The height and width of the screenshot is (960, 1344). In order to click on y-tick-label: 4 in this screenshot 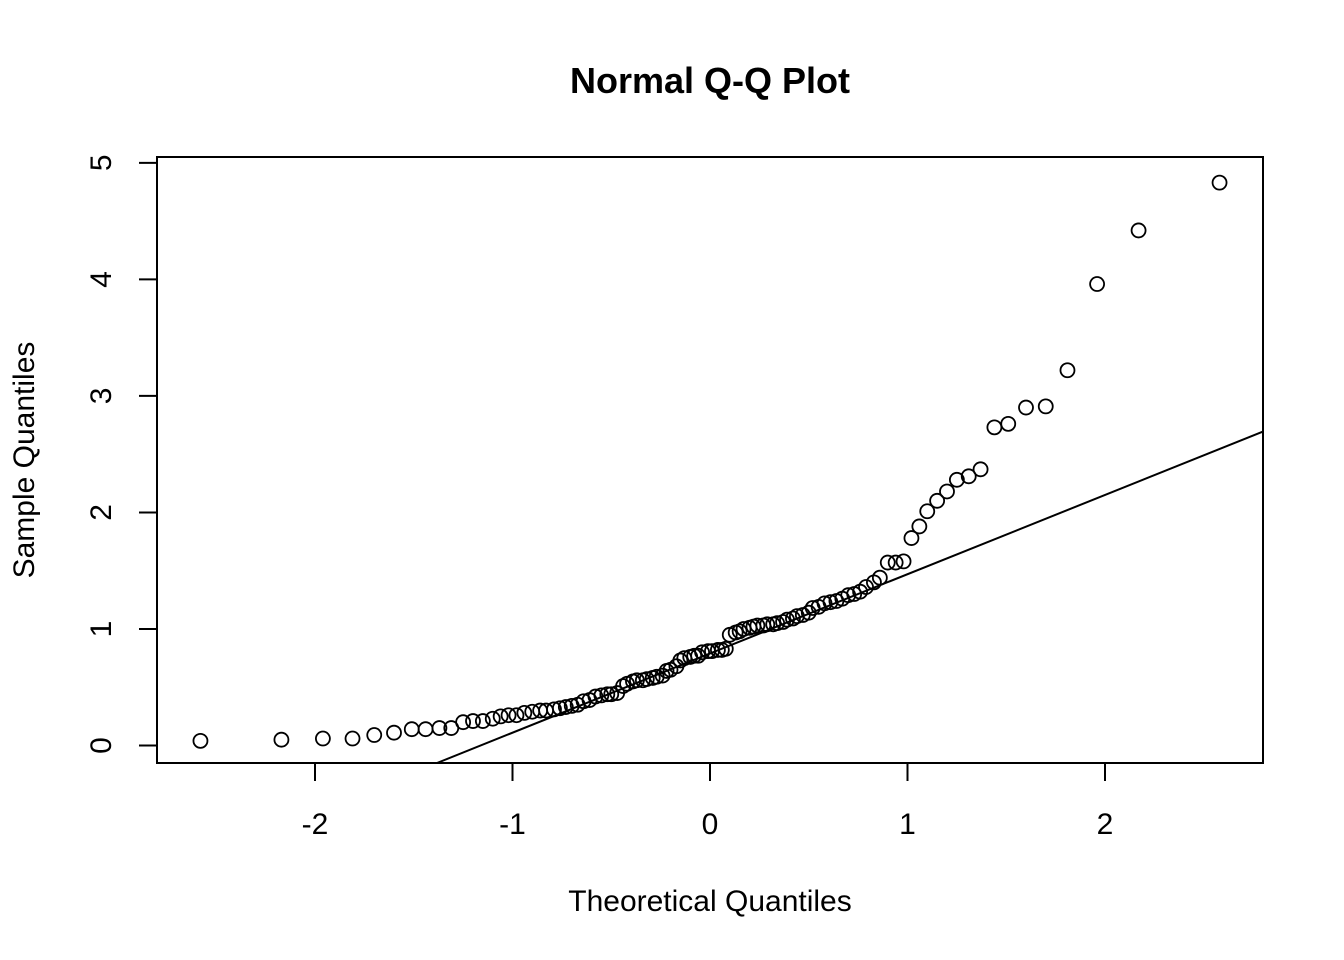, I will do `click(101, 279)`.